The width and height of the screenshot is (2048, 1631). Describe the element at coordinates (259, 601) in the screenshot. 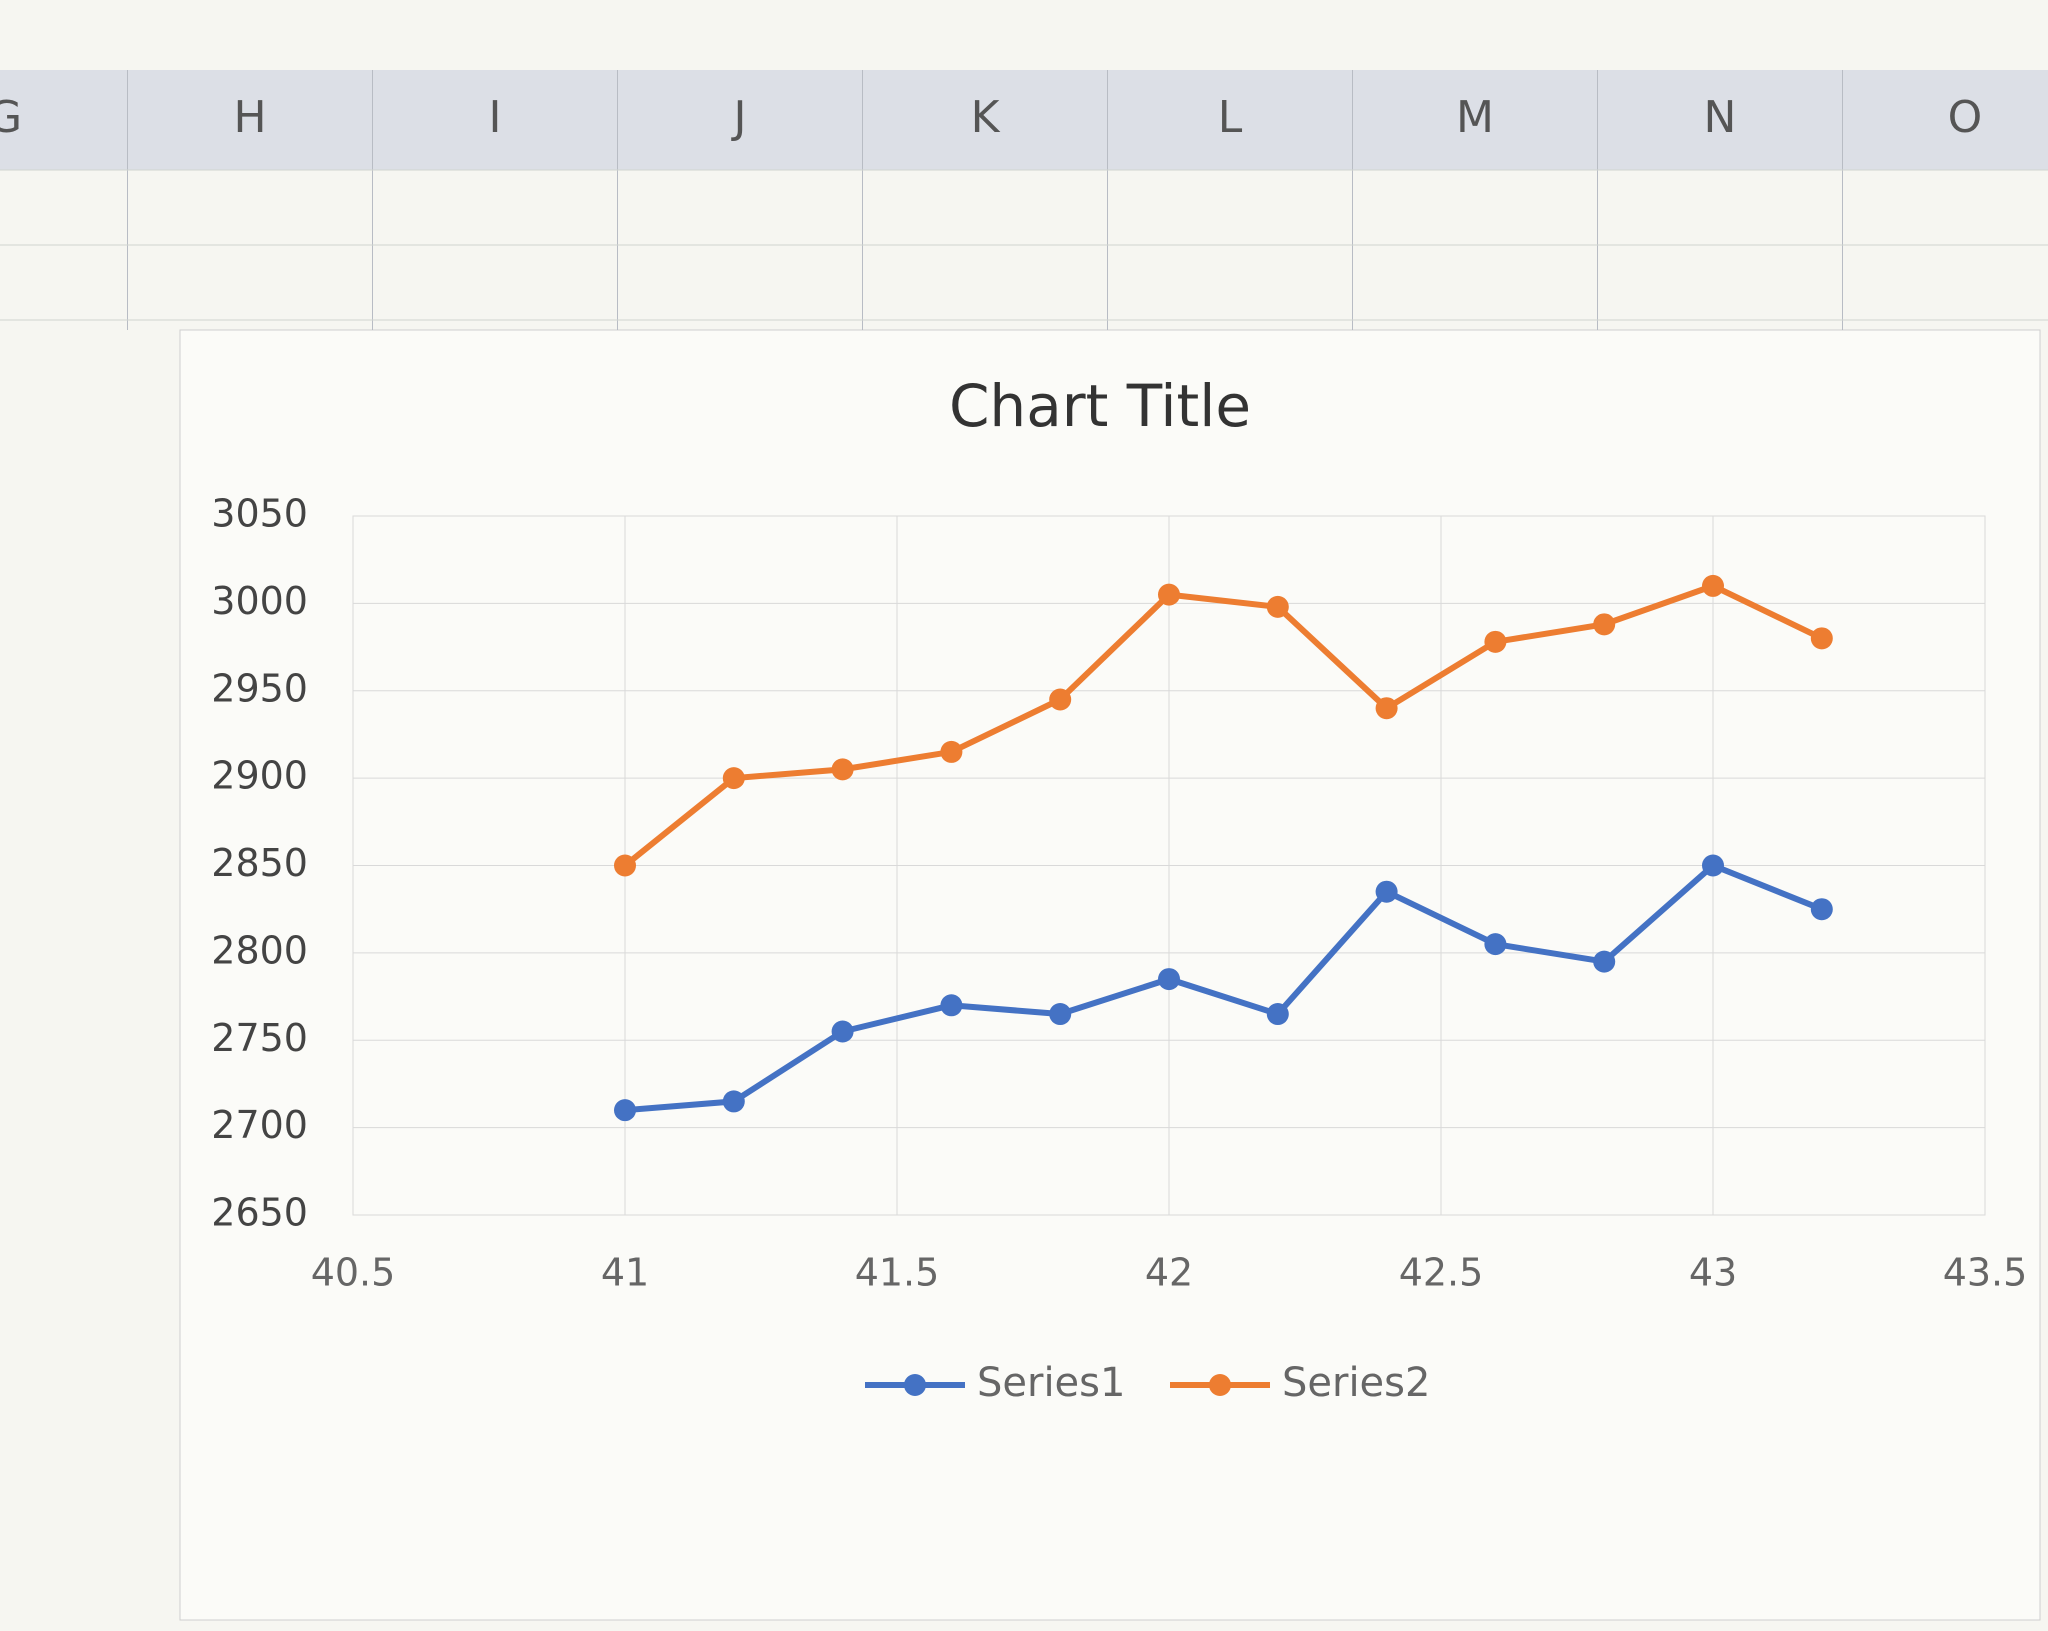

I see `y-tick-label: 3000` at that location.